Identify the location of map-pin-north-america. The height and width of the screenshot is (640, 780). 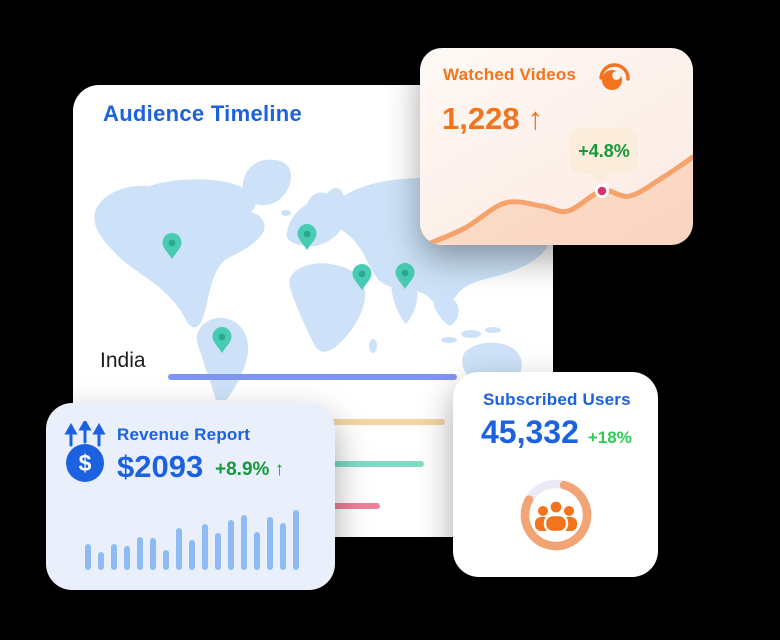
(172, 246).